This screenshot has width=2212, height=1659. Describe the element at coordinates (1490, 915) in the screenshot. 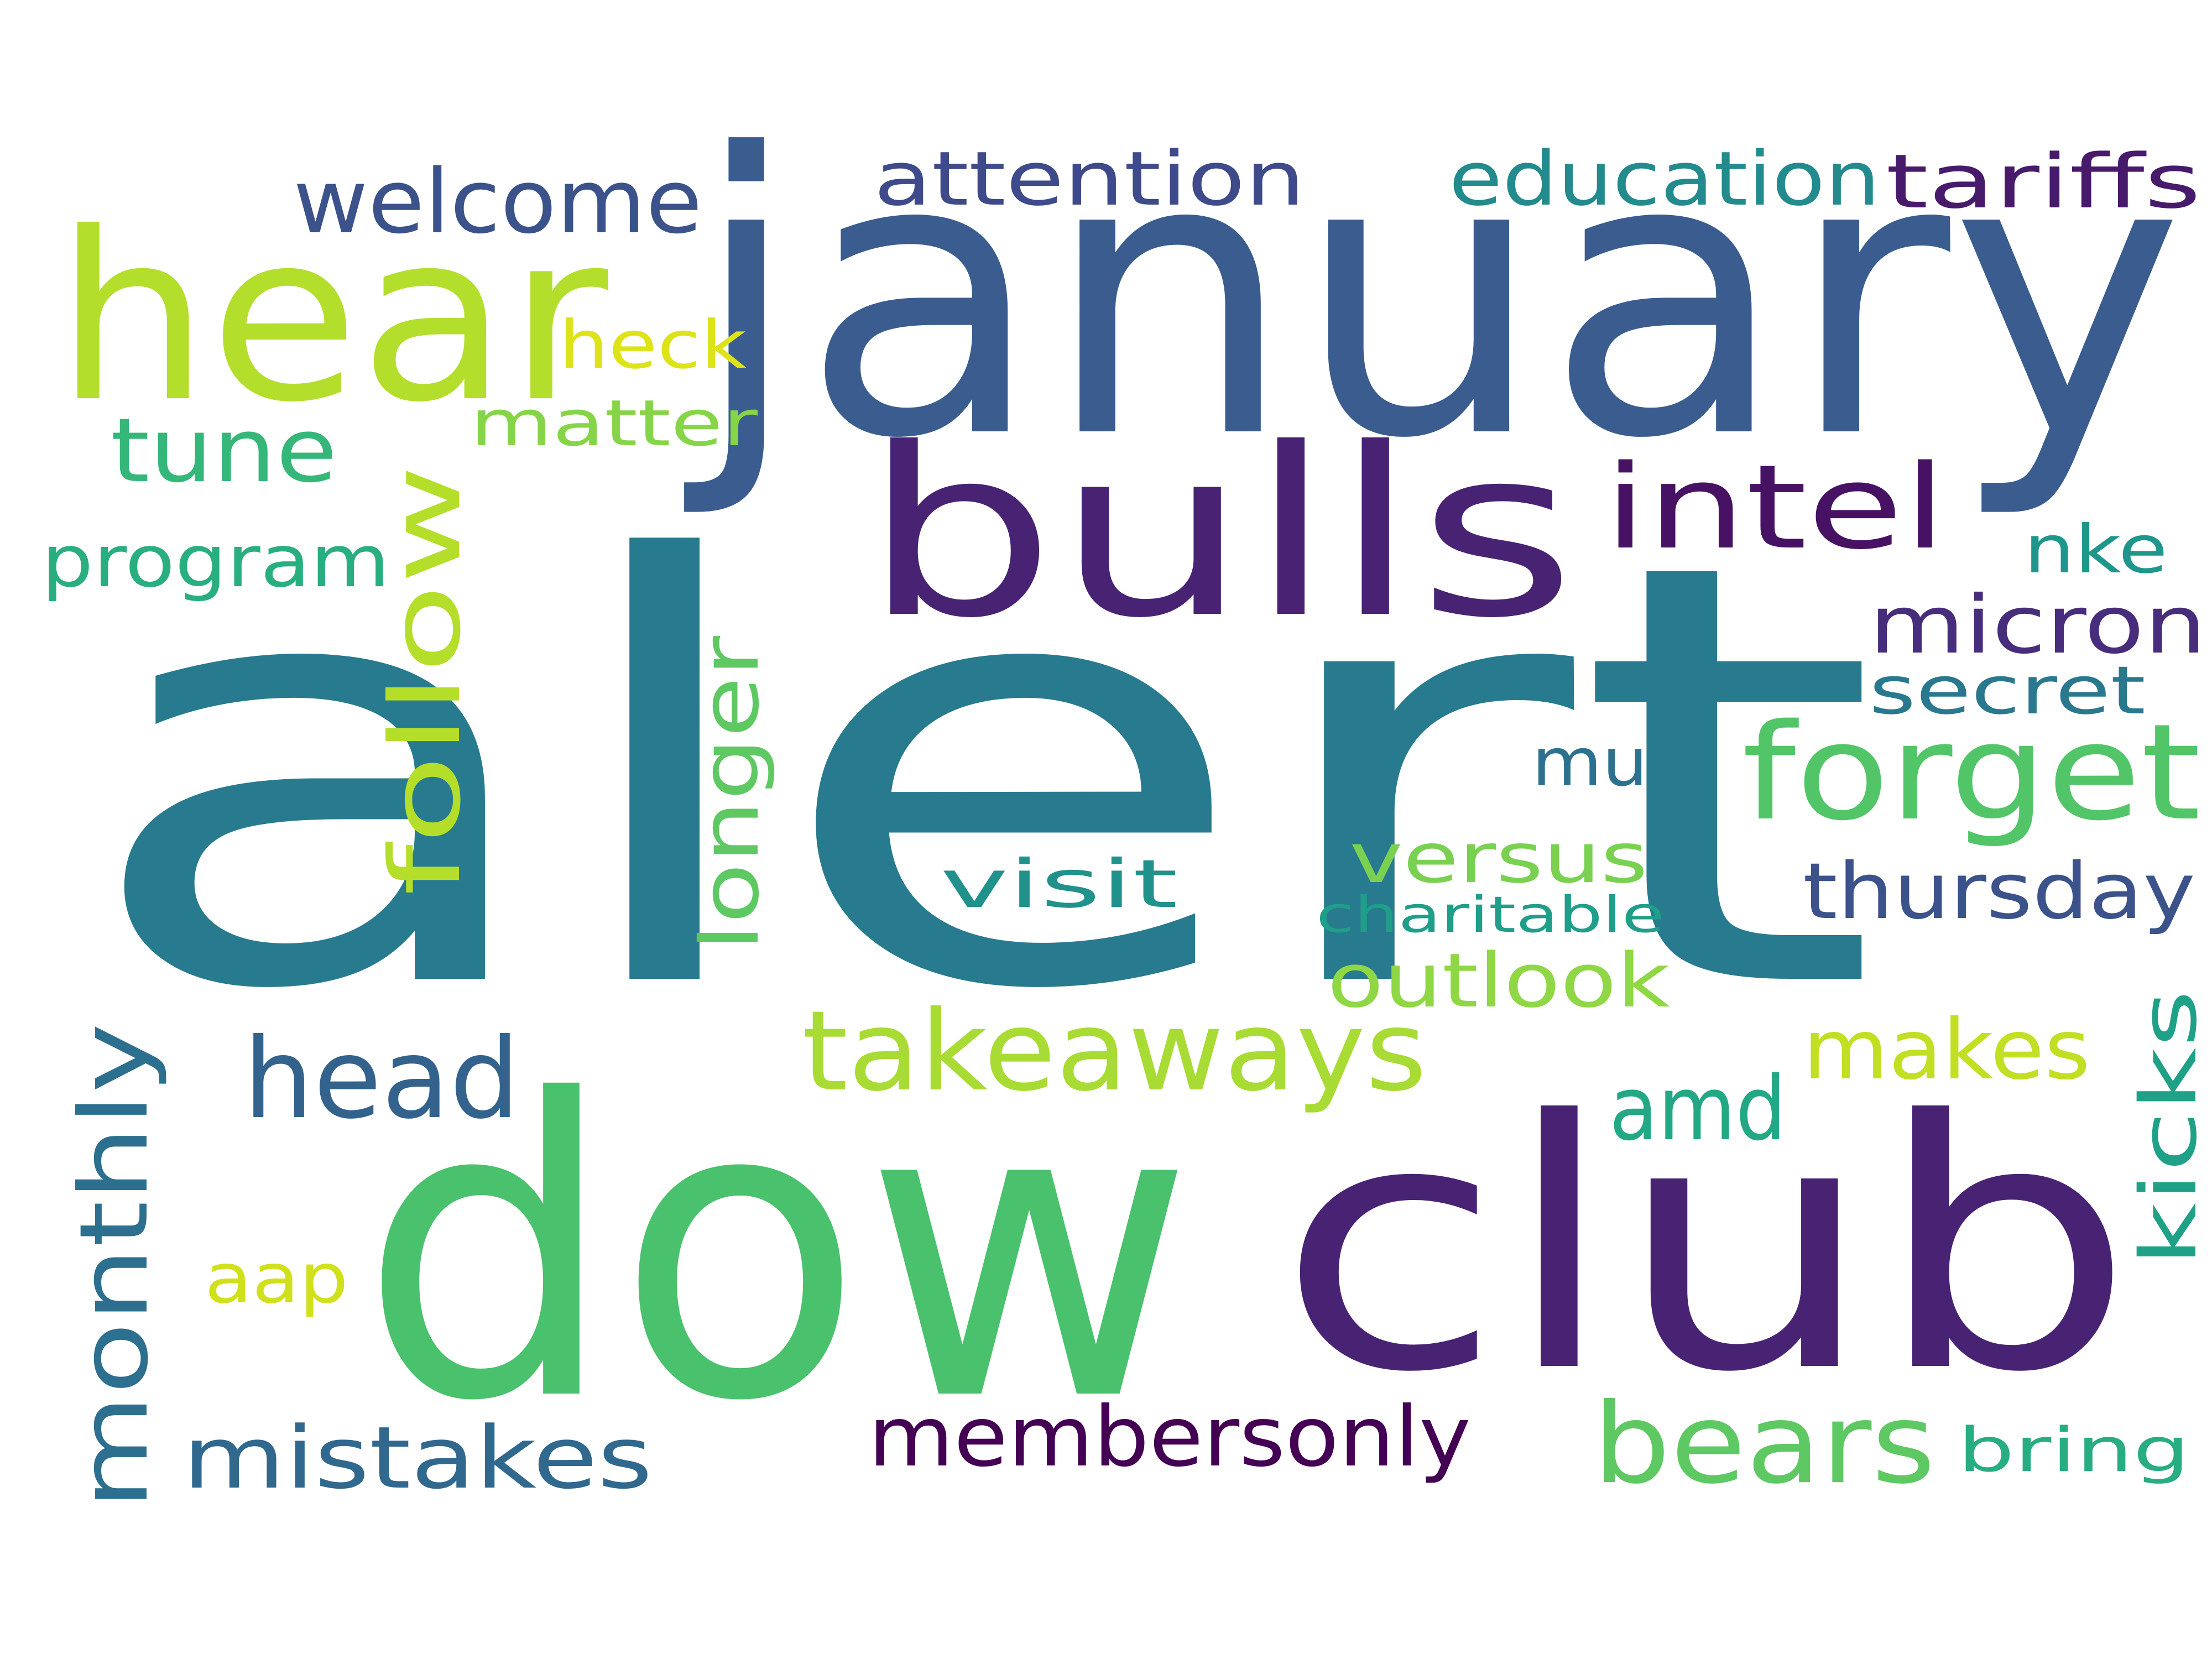

I see `word-charitable: charitable` at that location.